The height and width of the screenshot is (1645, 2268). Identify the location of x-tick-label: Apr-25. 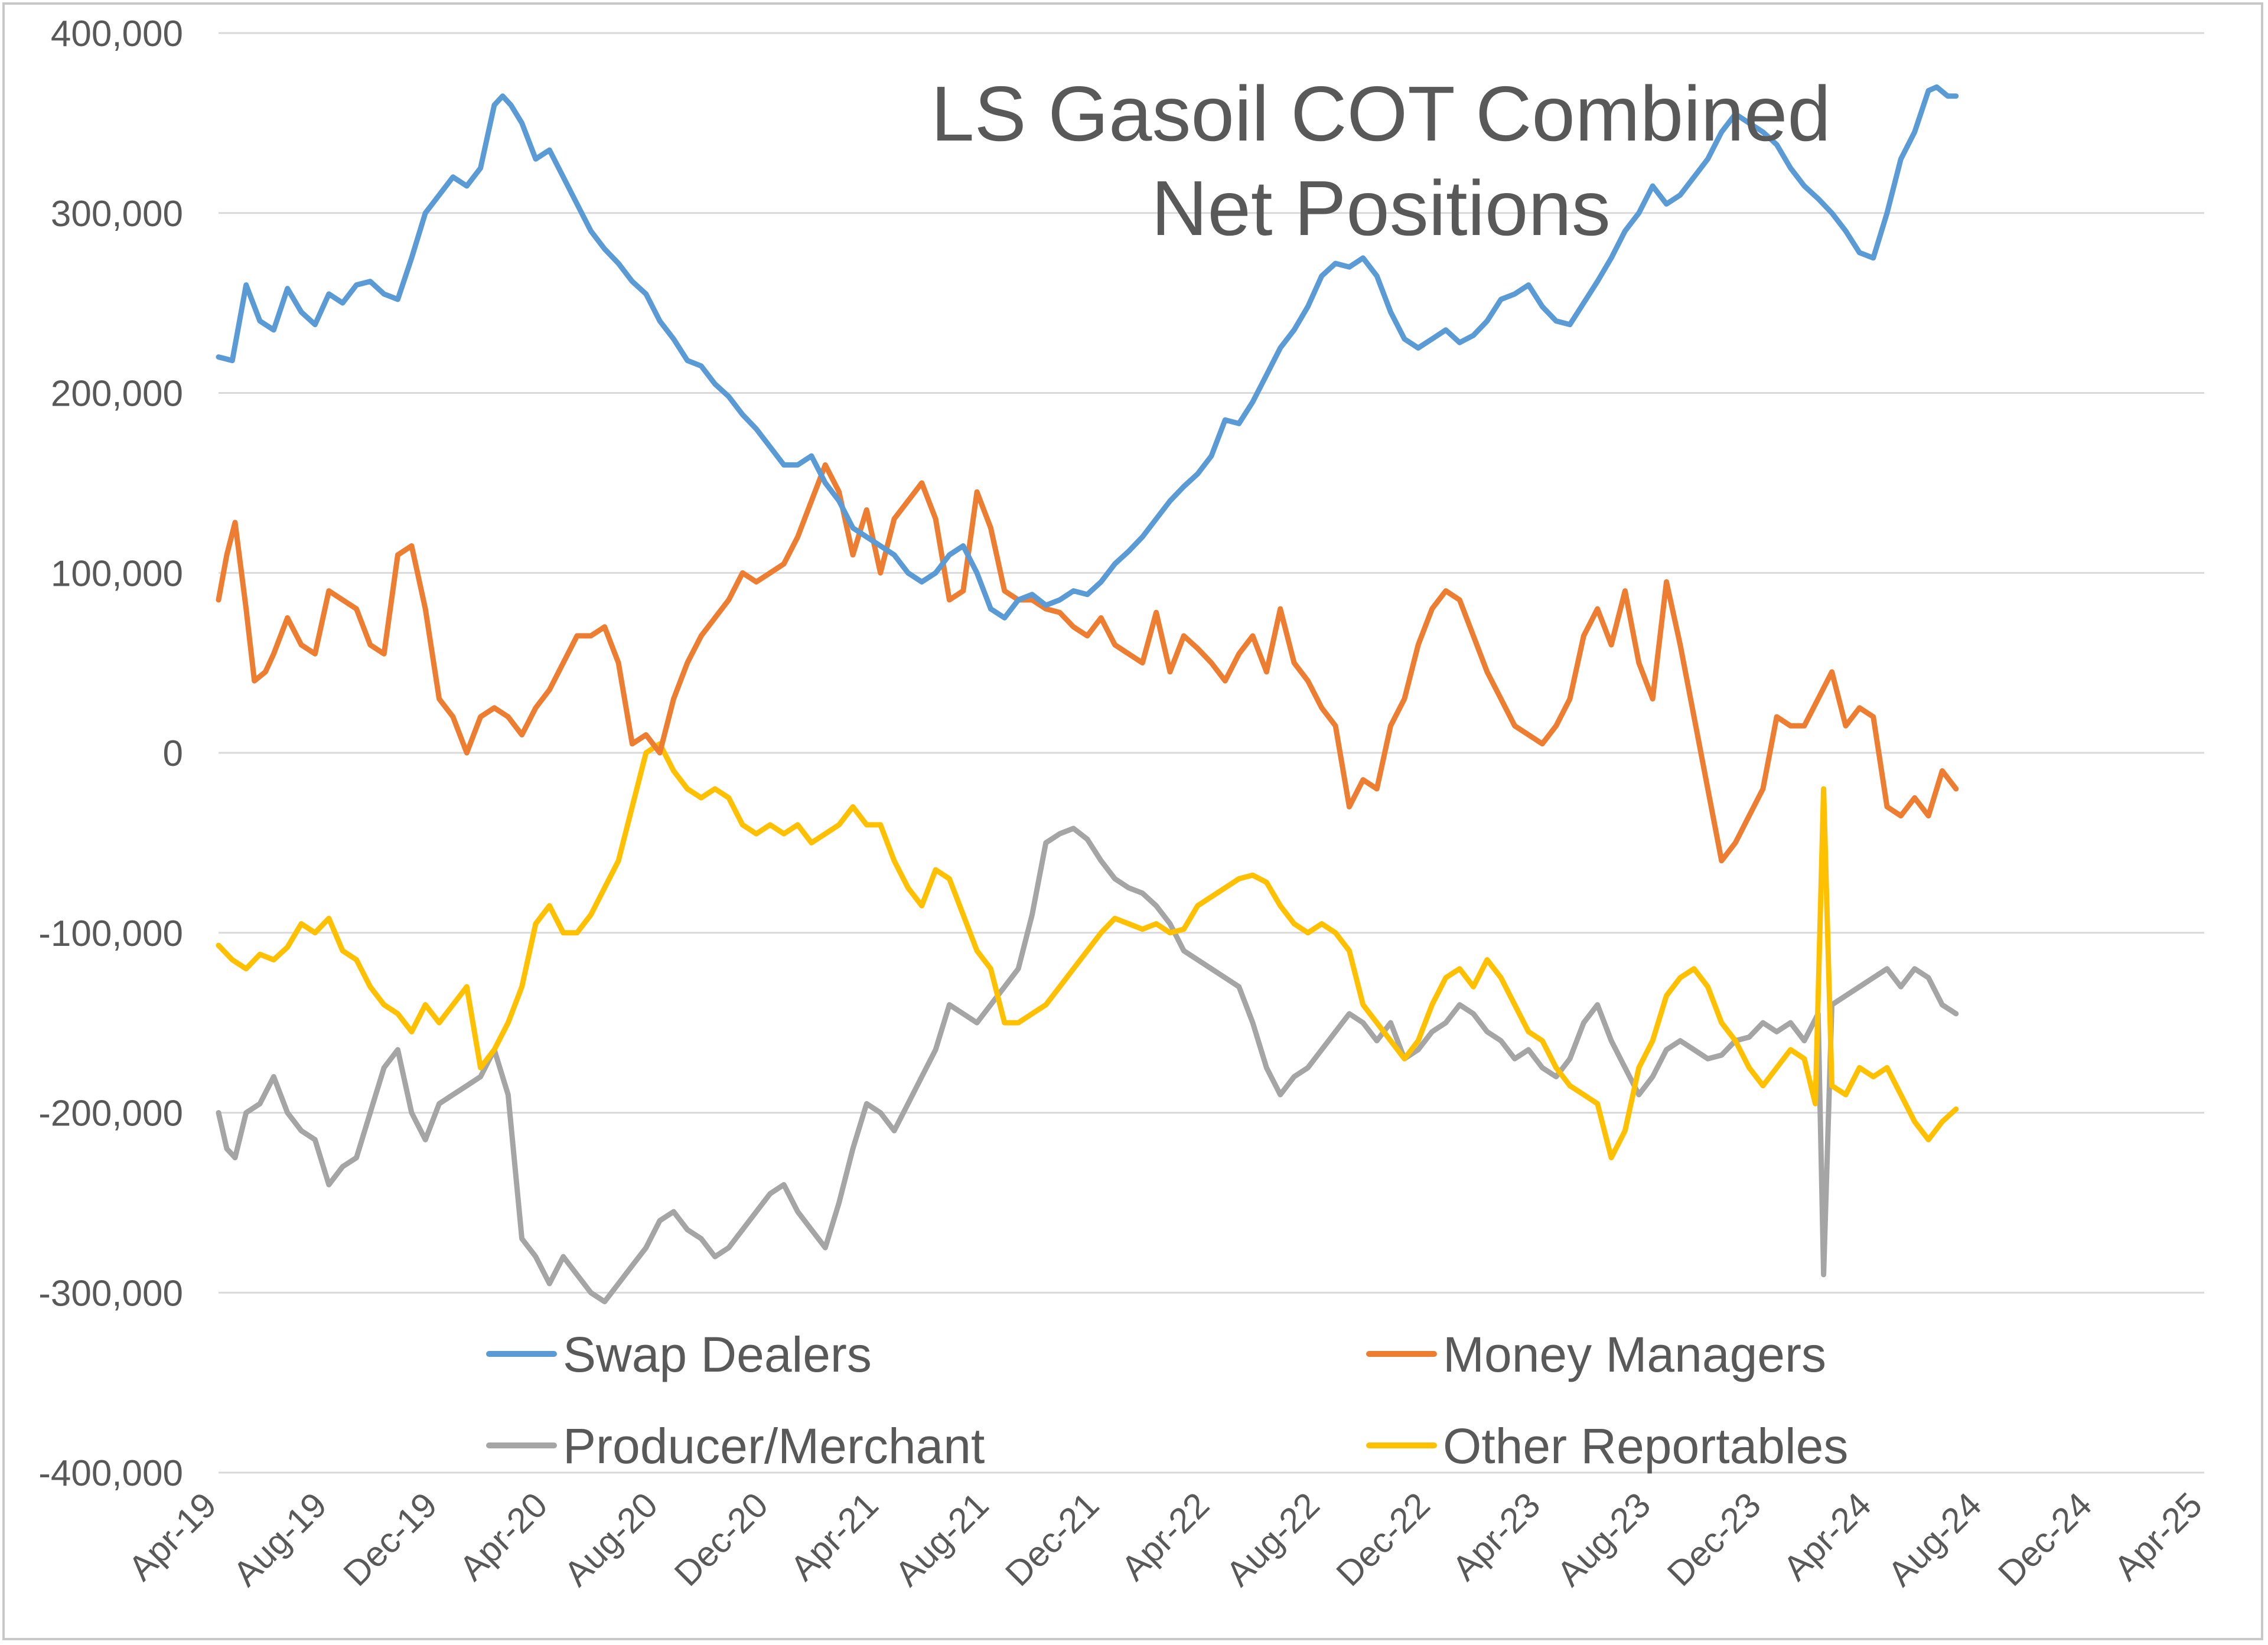
(2158, 1536).